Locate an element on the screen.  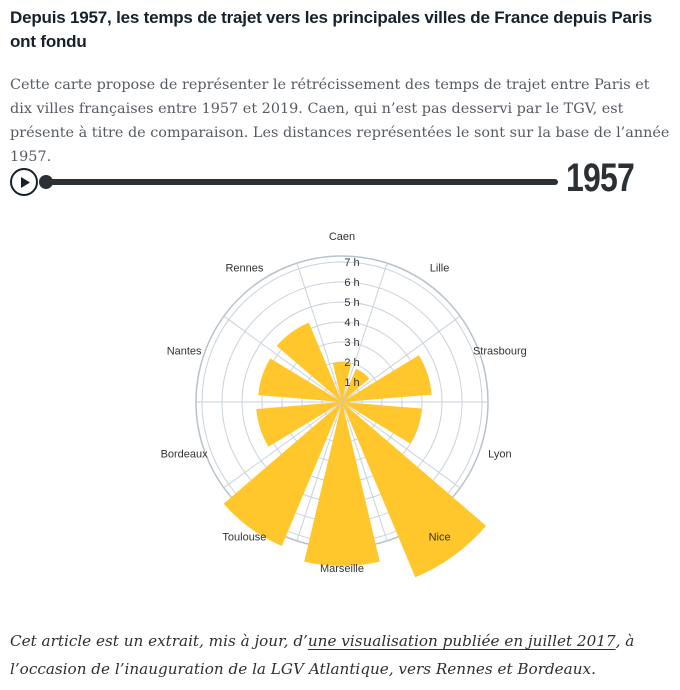
category-label: Bordeaux is located at coordinates (185, 454).